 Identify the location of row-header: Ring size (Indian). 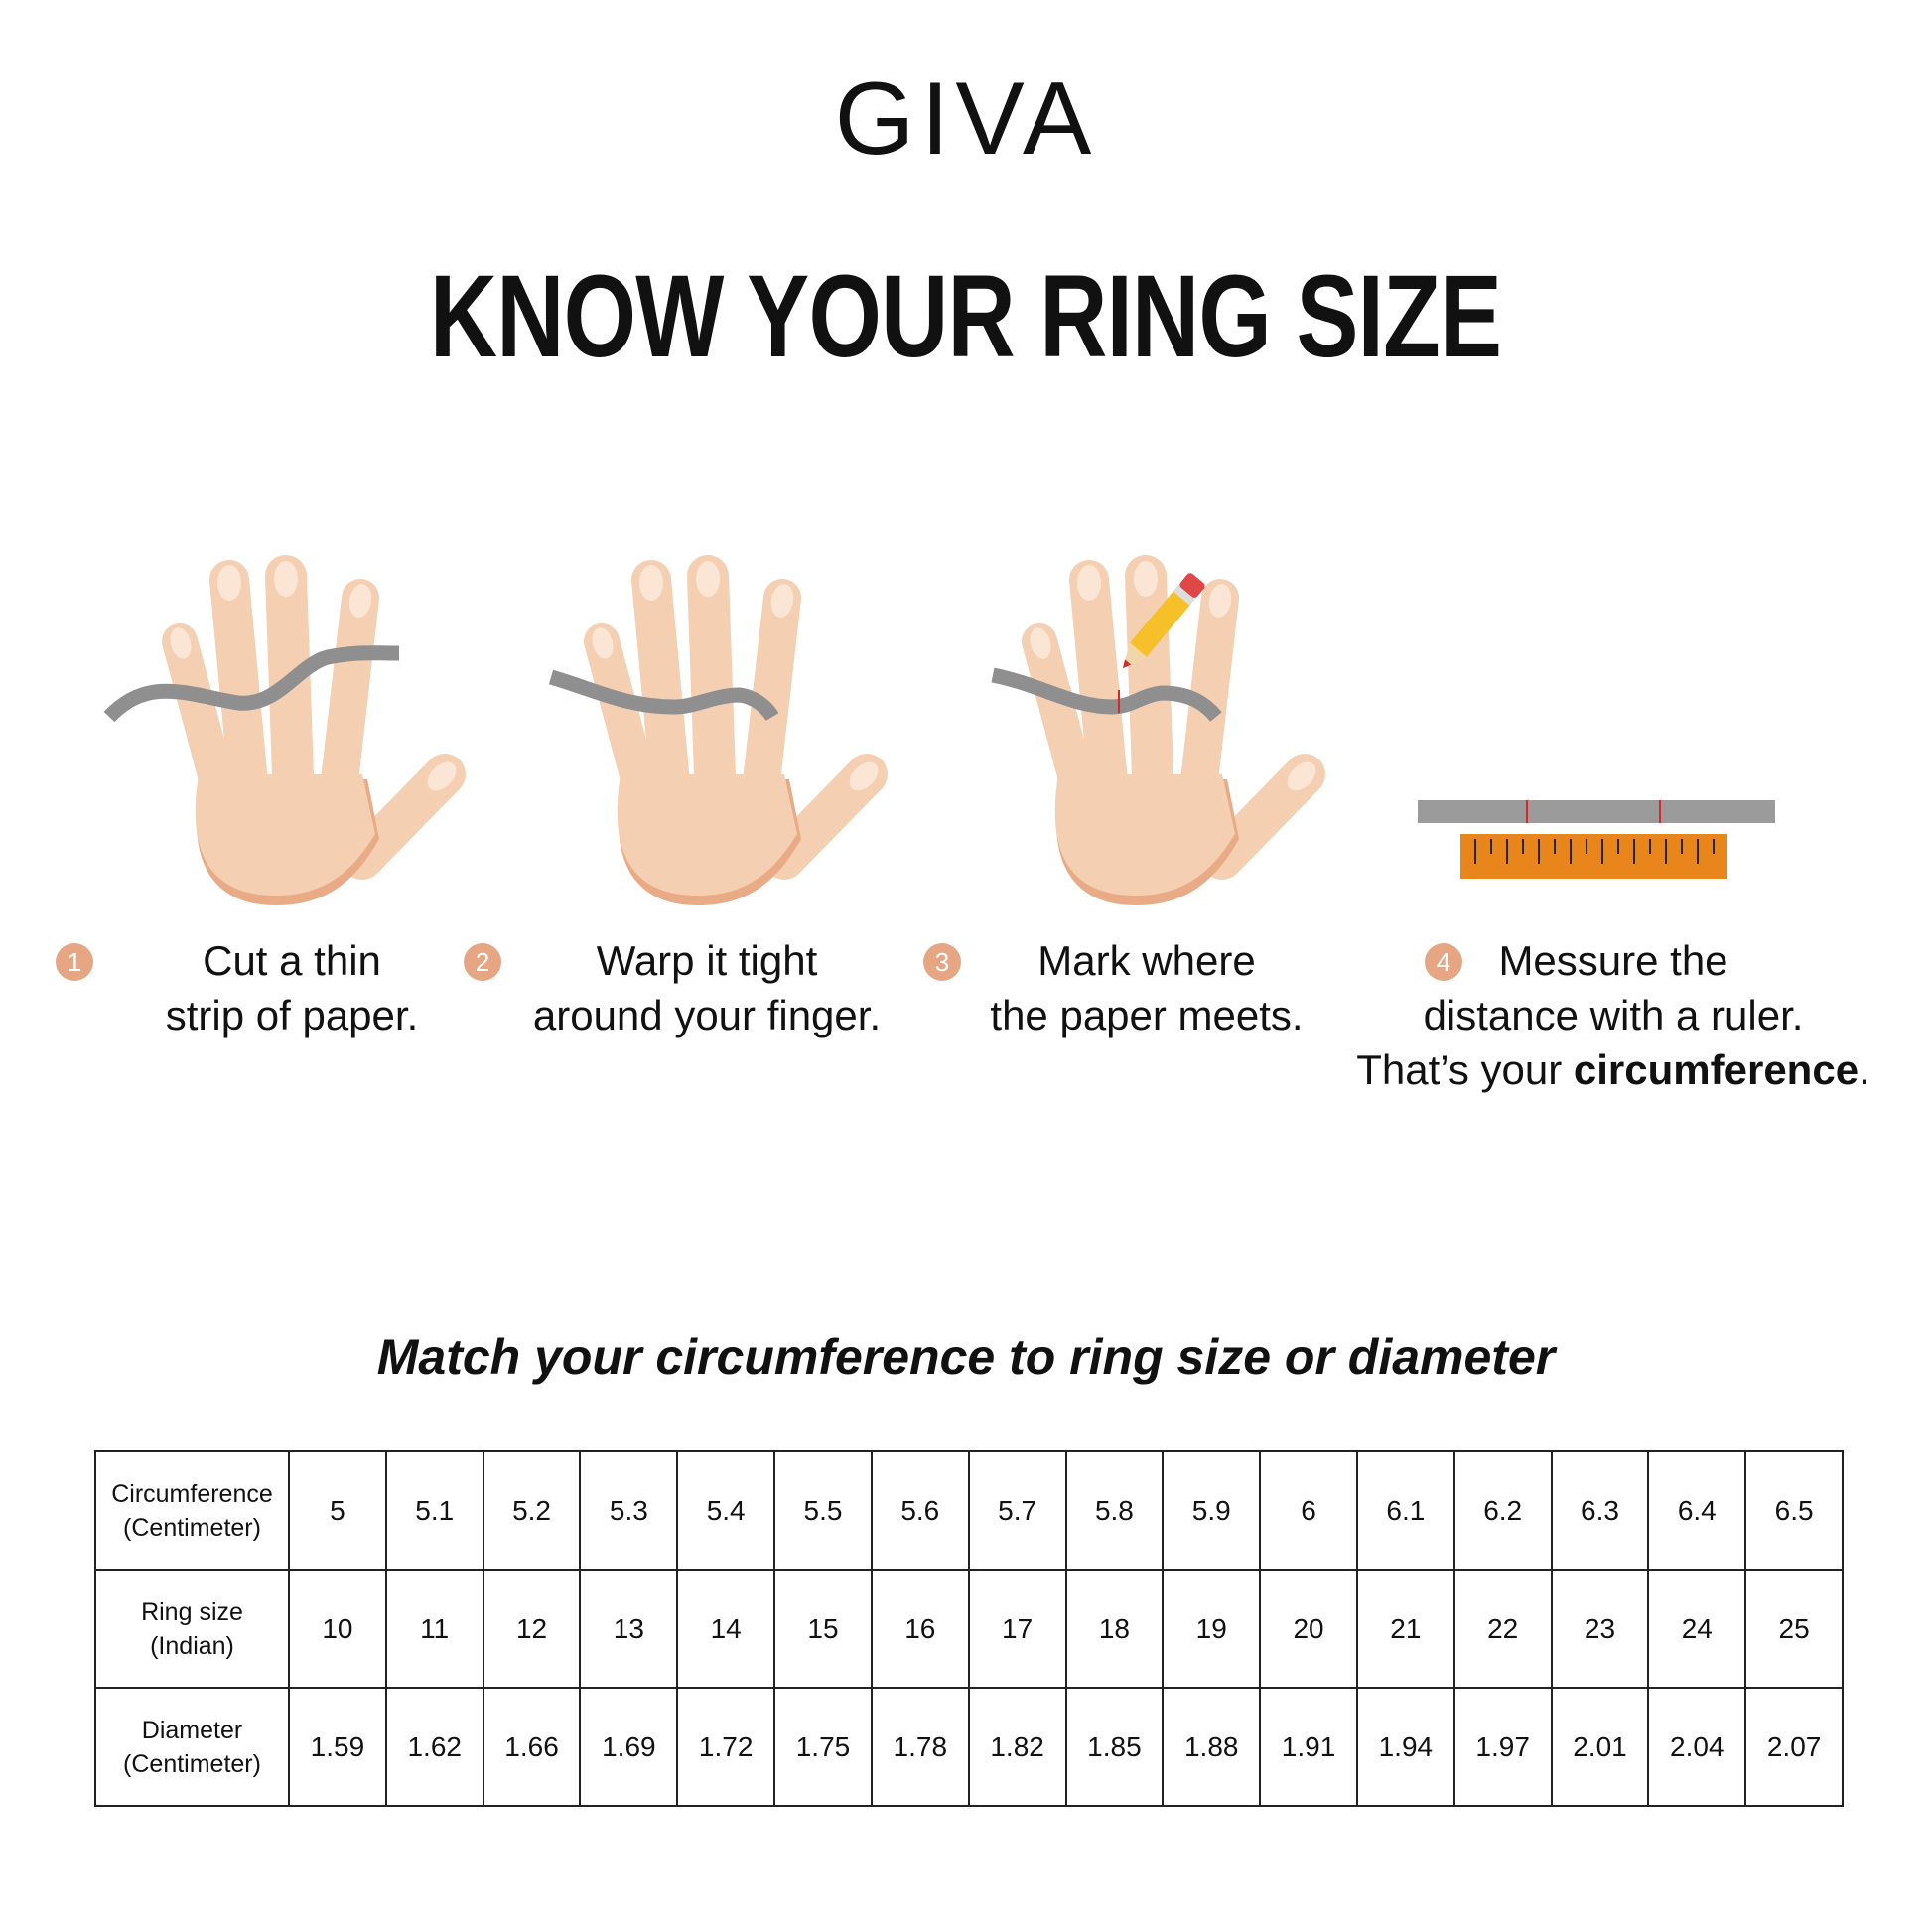
(192, 1629).